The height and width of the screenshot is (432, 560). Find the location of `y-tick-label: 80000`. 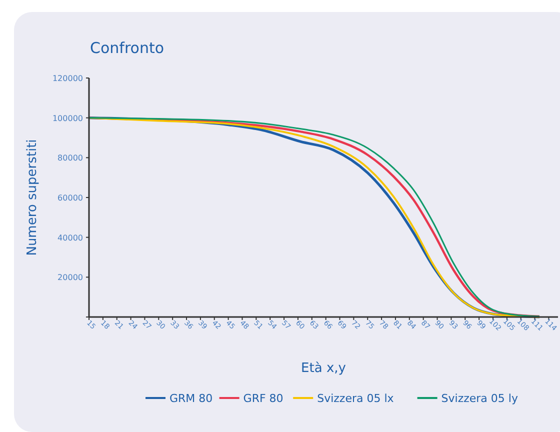

y-tick-label: 80000 is located at coordinates (70, 158).